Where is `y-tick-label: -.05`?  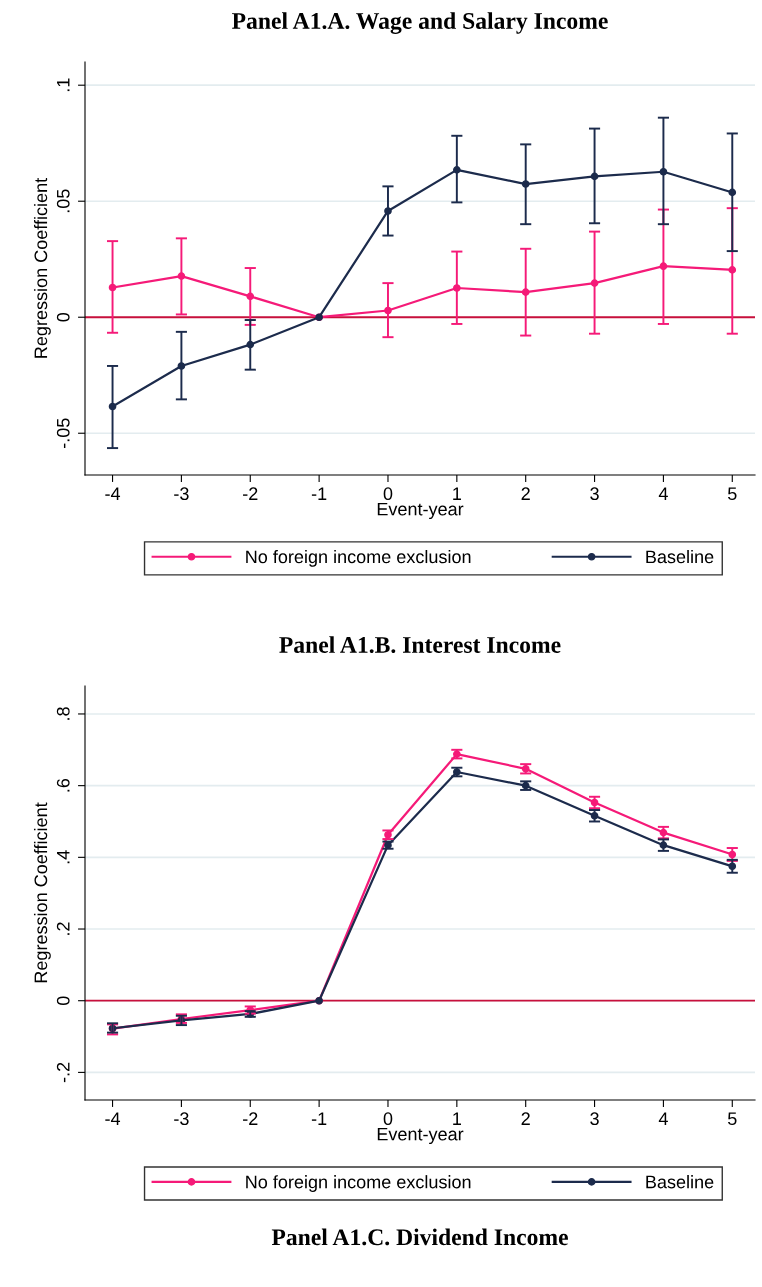 y-tick-label: -.05 is located at coordinates (63, 433).